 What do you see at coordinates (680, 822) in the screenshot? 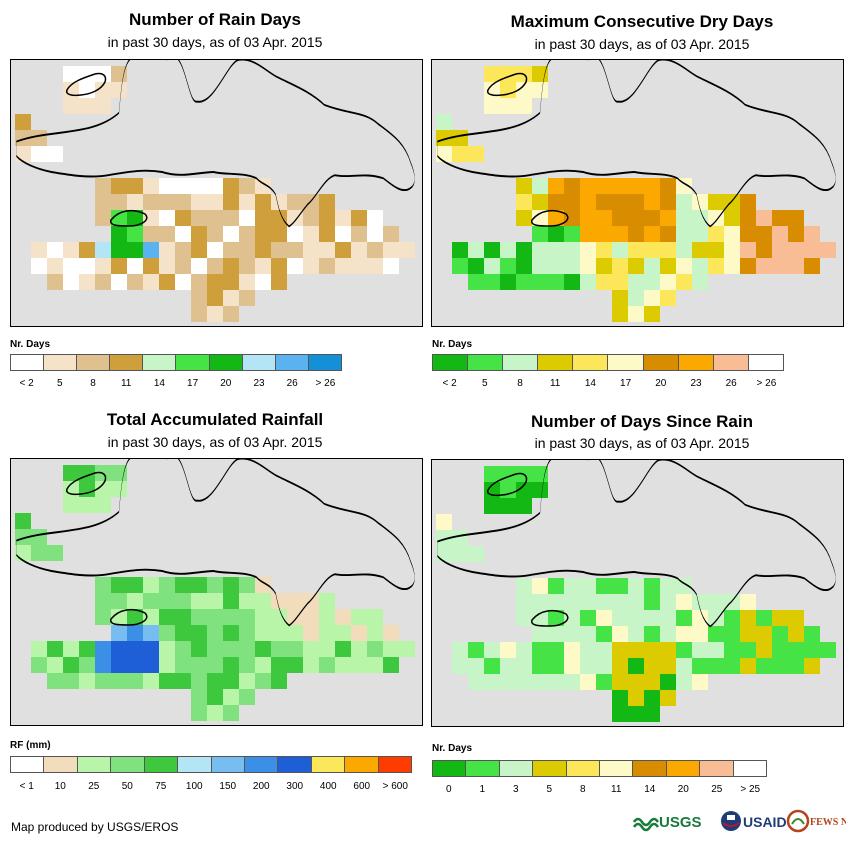
I see `svg-text: USGS` at bounding box center [680, 822].